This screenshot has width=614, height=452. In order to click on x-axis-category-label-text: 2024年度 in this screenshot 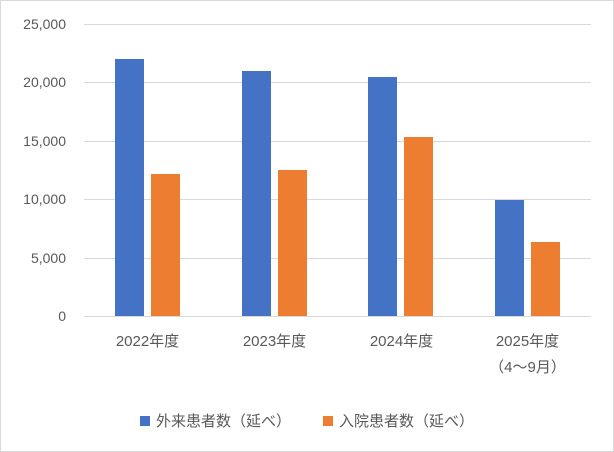, I will do `click(401, 341)`.